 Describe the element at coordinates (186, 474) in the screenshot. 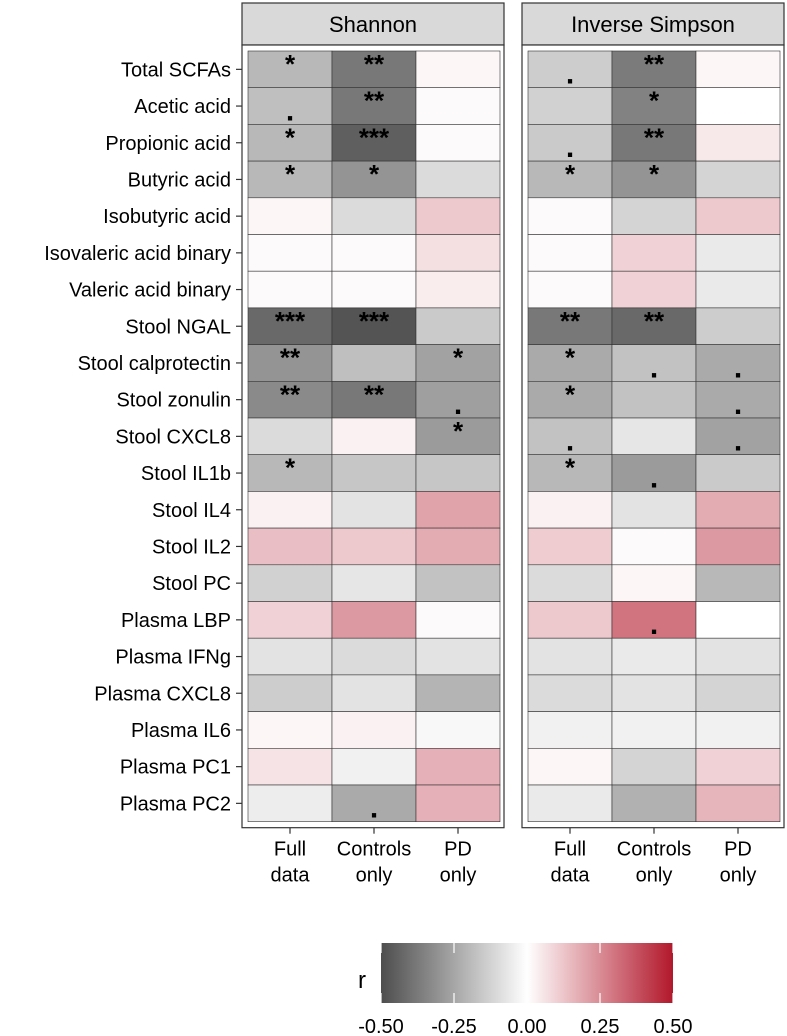

I see `row-label: Stool IL1b` at that location.